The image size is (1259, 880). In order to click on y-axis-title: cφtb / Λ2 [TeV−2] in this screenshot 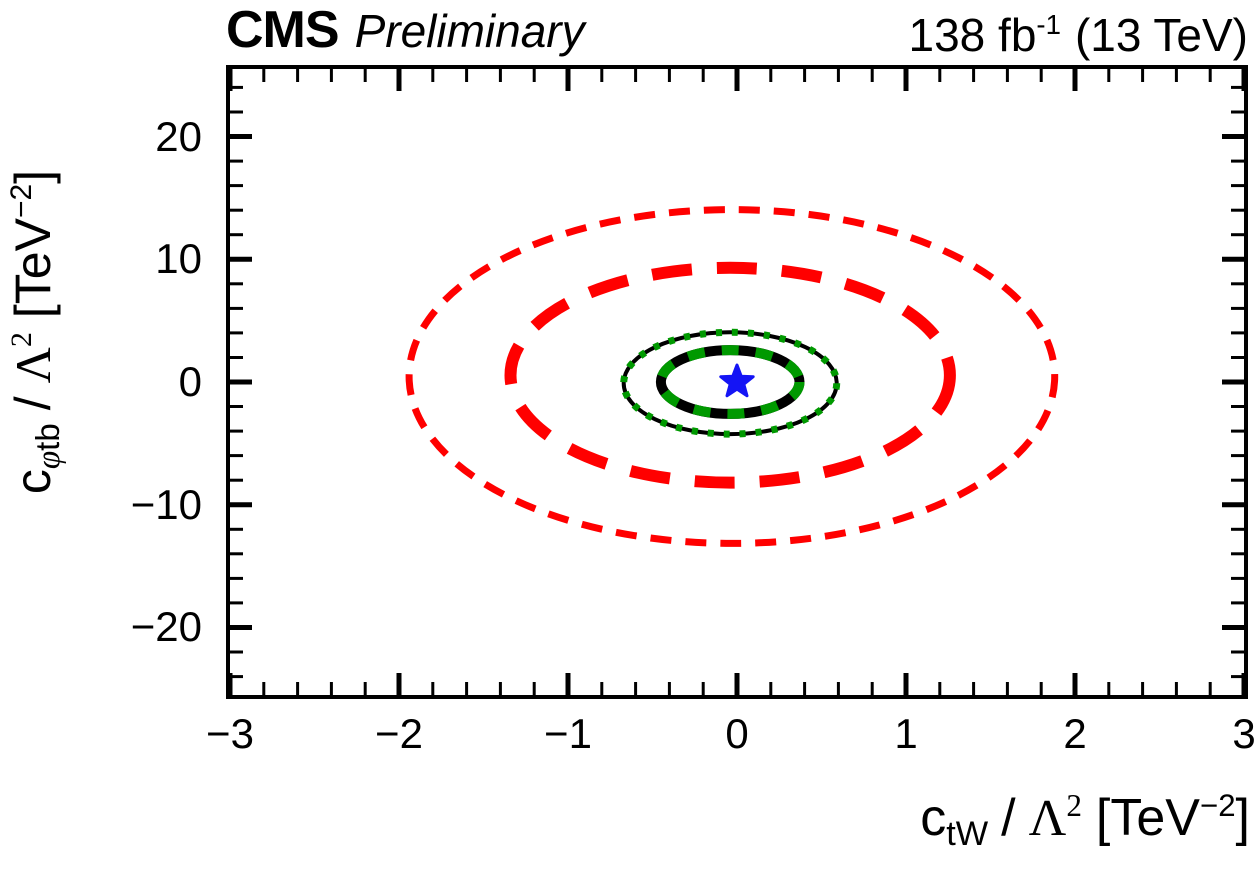, I will do `click(37, 332)`.